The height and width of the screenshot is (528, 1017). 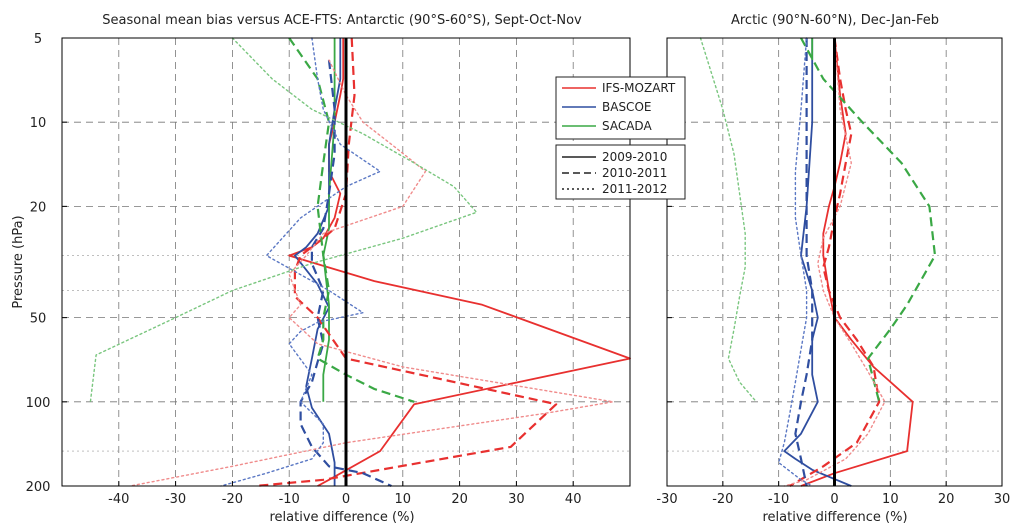 What do you see at coordinates (341, 517) in the screenshot?
I see `antarctic-x-axis-label: relative difference (%)` at bounding box center [341, 517].